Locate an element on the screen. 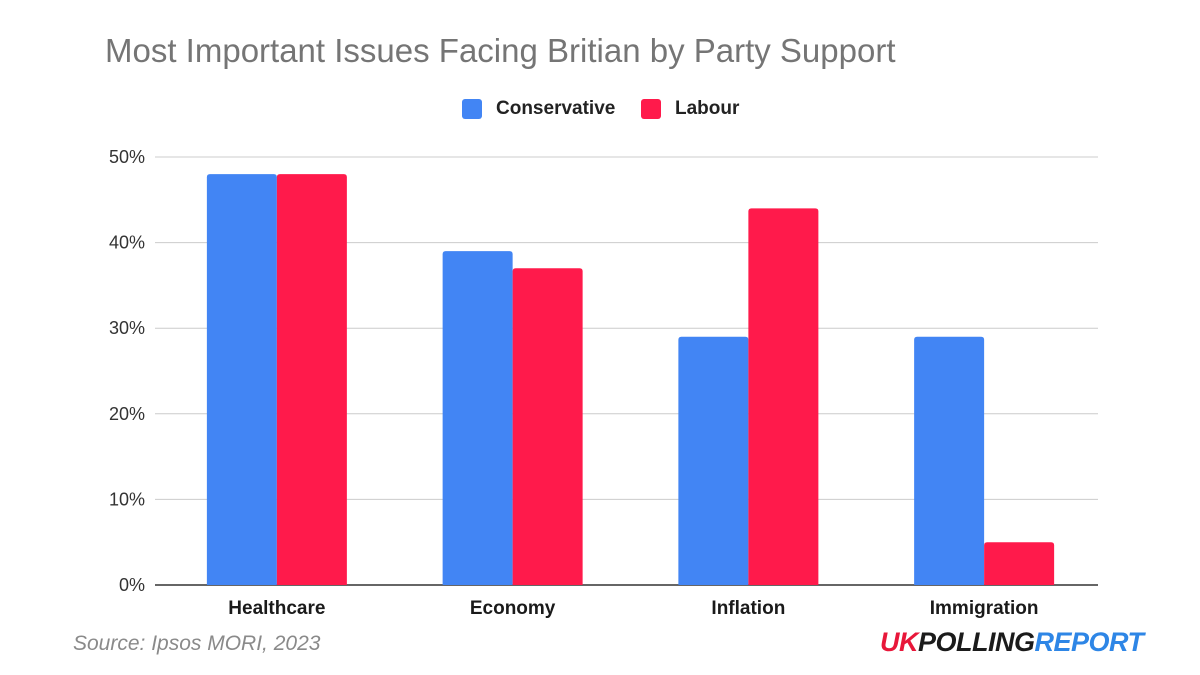 Image resolution: width=1200 pixels, height=675 pixels. legend-item-conservative: Conservative is located at coordinates (538, 109).